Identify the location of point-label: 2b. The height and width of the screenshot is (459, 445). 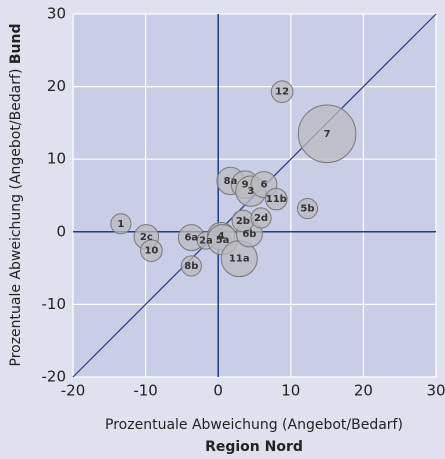
(243, 221).